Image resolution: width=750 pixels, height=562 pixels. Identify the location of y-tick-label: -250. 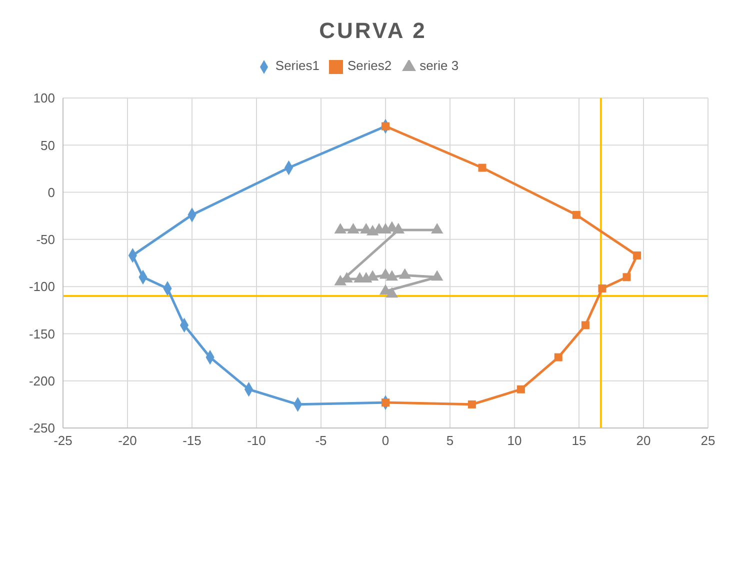
(41, 428).